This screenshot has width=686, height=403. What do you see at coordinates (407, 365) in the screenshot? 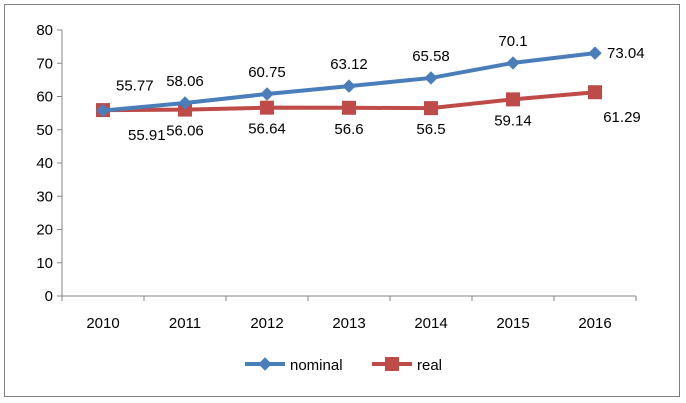
I see `legend-item-real: real` at bounding box center [407, 365].